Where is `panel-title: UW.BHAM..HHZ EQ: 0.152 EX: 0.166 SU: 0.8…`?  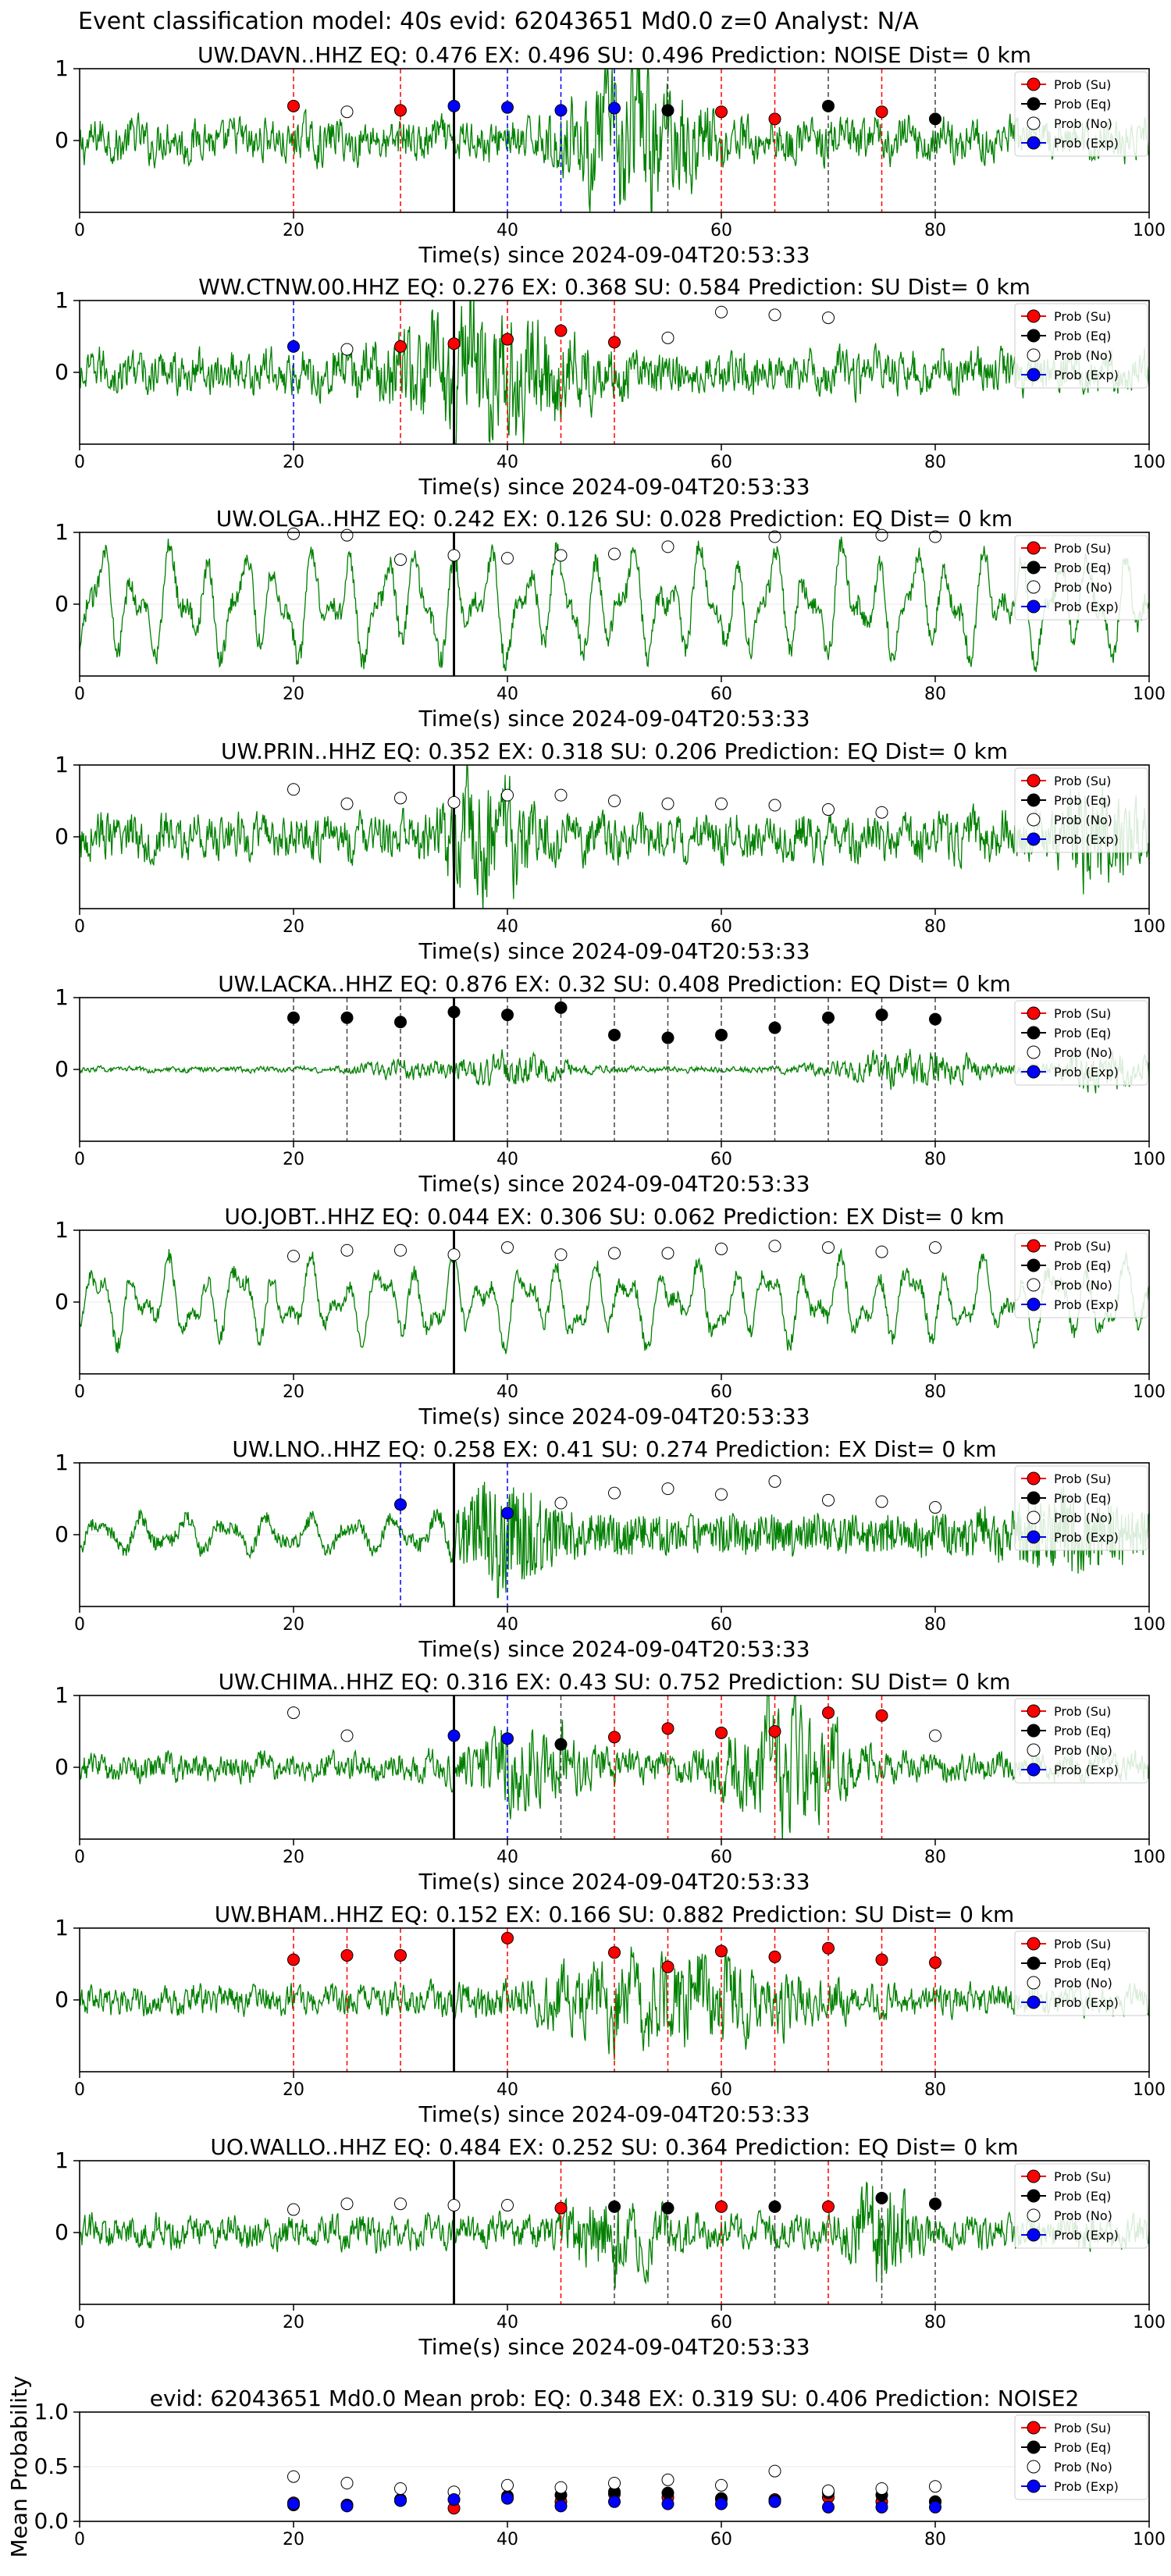 panel-title: UW.BHAM..HHZ EQ: 0.152 EX: 0.166 SU: 0.8… is located at coordinates (615, 1915).